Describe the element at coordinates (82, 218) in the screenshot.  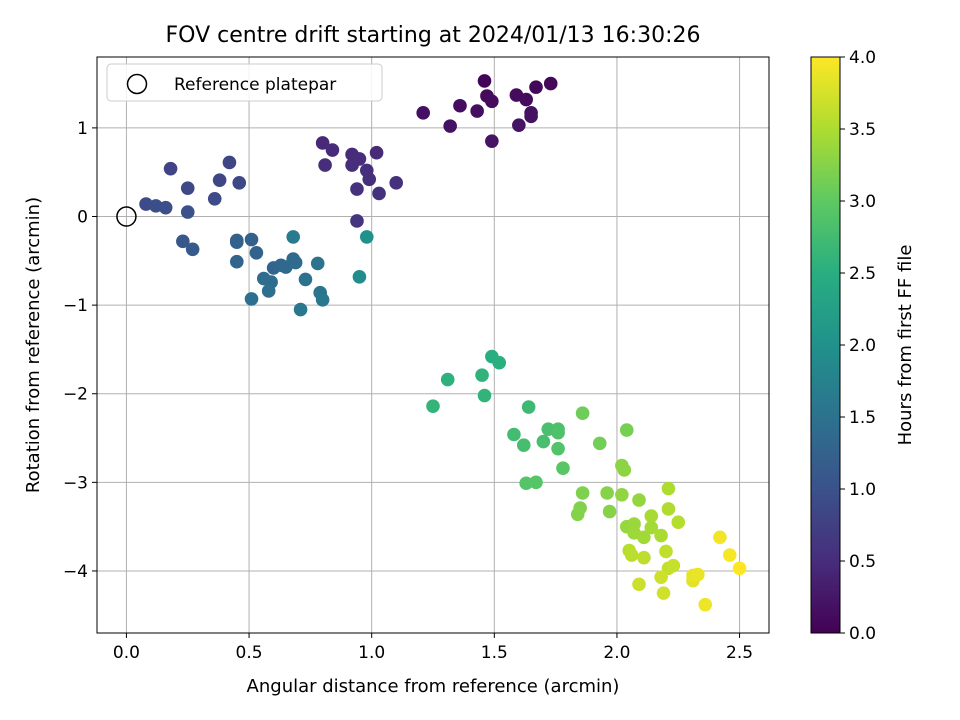
I see `y-tick-label: 0` at that location.